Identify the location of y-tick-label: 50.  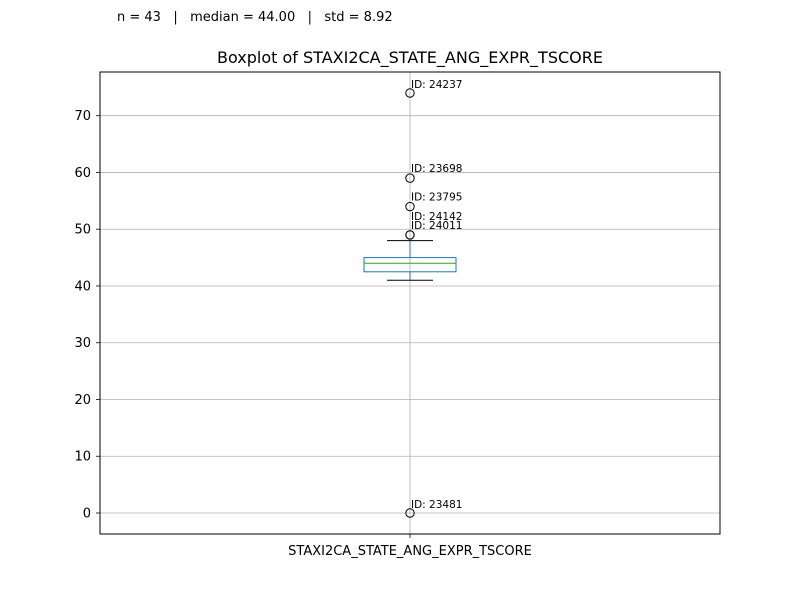
(82, 230).